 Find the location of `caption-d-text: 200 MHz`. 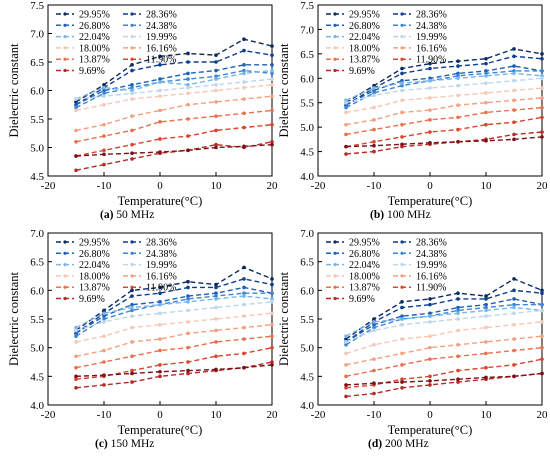

caption-d-text: 200 MHz is located at coordinates (406, 444).